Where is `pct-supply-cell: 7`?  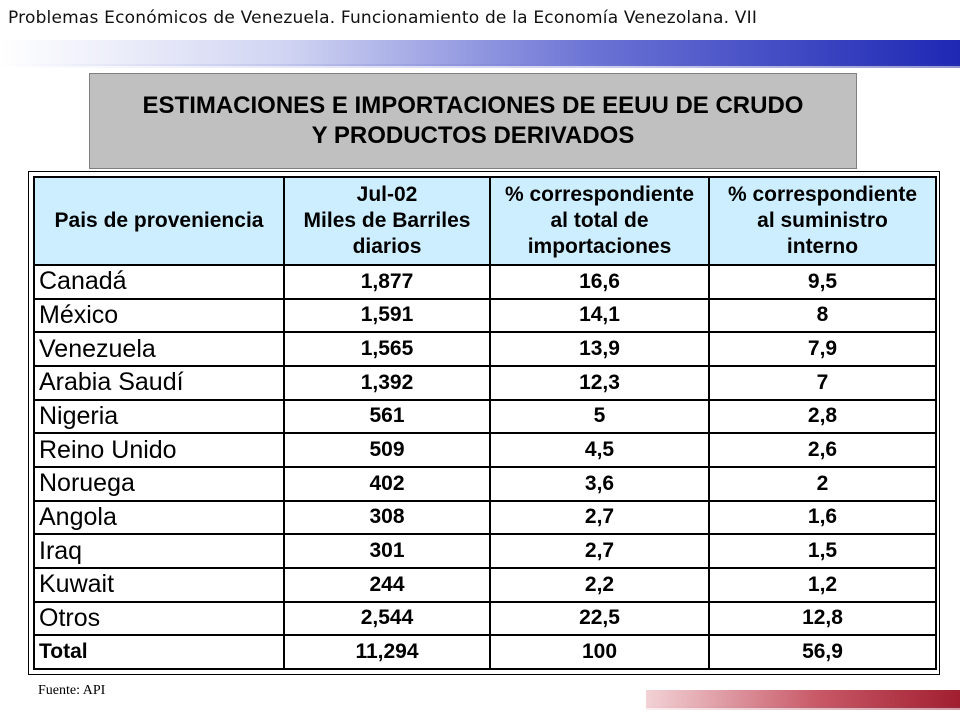 pct-supply-cell: 7 is located at coordinates (822, 382).